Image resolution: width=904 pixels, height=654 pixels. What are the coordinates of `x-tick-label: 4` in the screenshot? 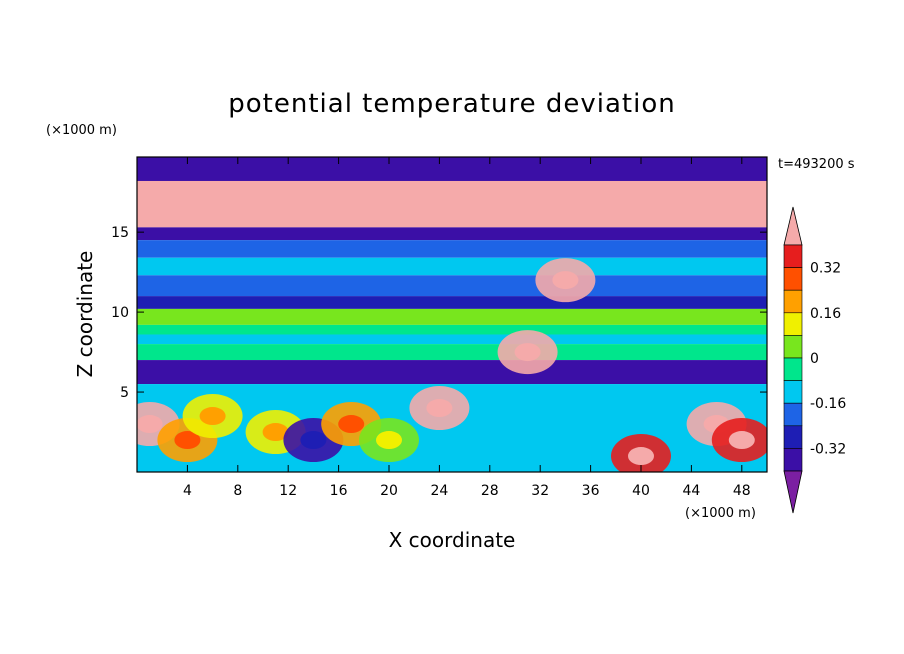 It's located at (187, 491).